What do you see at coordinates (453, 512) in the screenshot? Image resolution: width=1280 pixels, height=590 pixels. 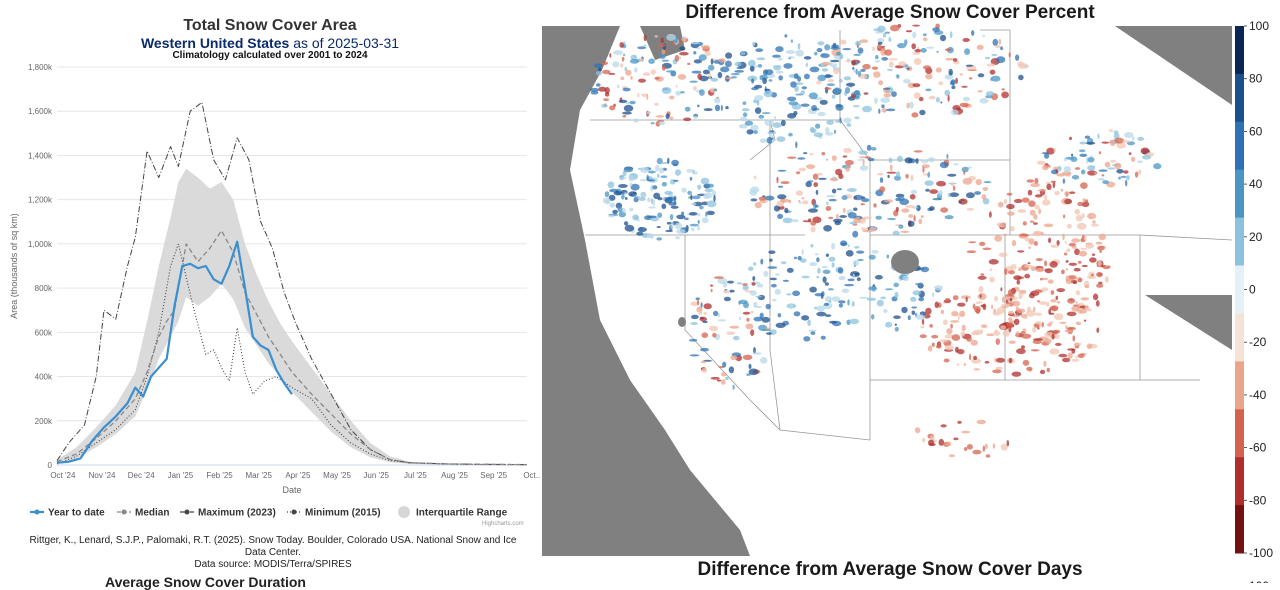 I see `legend-item: Interquartile Range` at bounding box center [453, 512].